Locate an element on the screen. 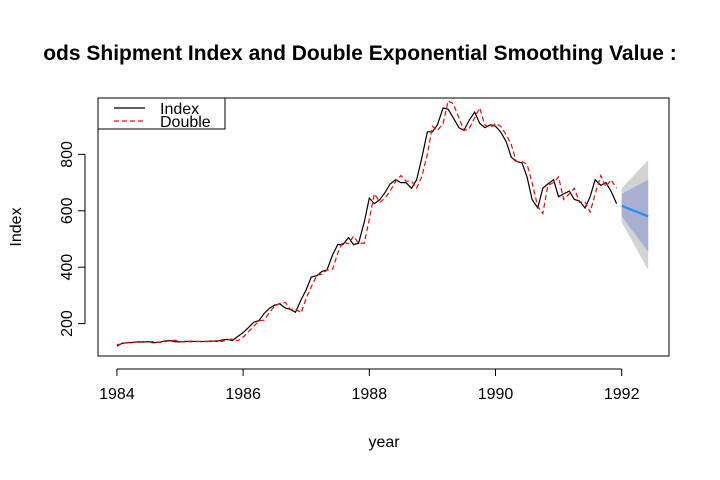  y-tick-label: 400 is located at coordinates (67, 267).